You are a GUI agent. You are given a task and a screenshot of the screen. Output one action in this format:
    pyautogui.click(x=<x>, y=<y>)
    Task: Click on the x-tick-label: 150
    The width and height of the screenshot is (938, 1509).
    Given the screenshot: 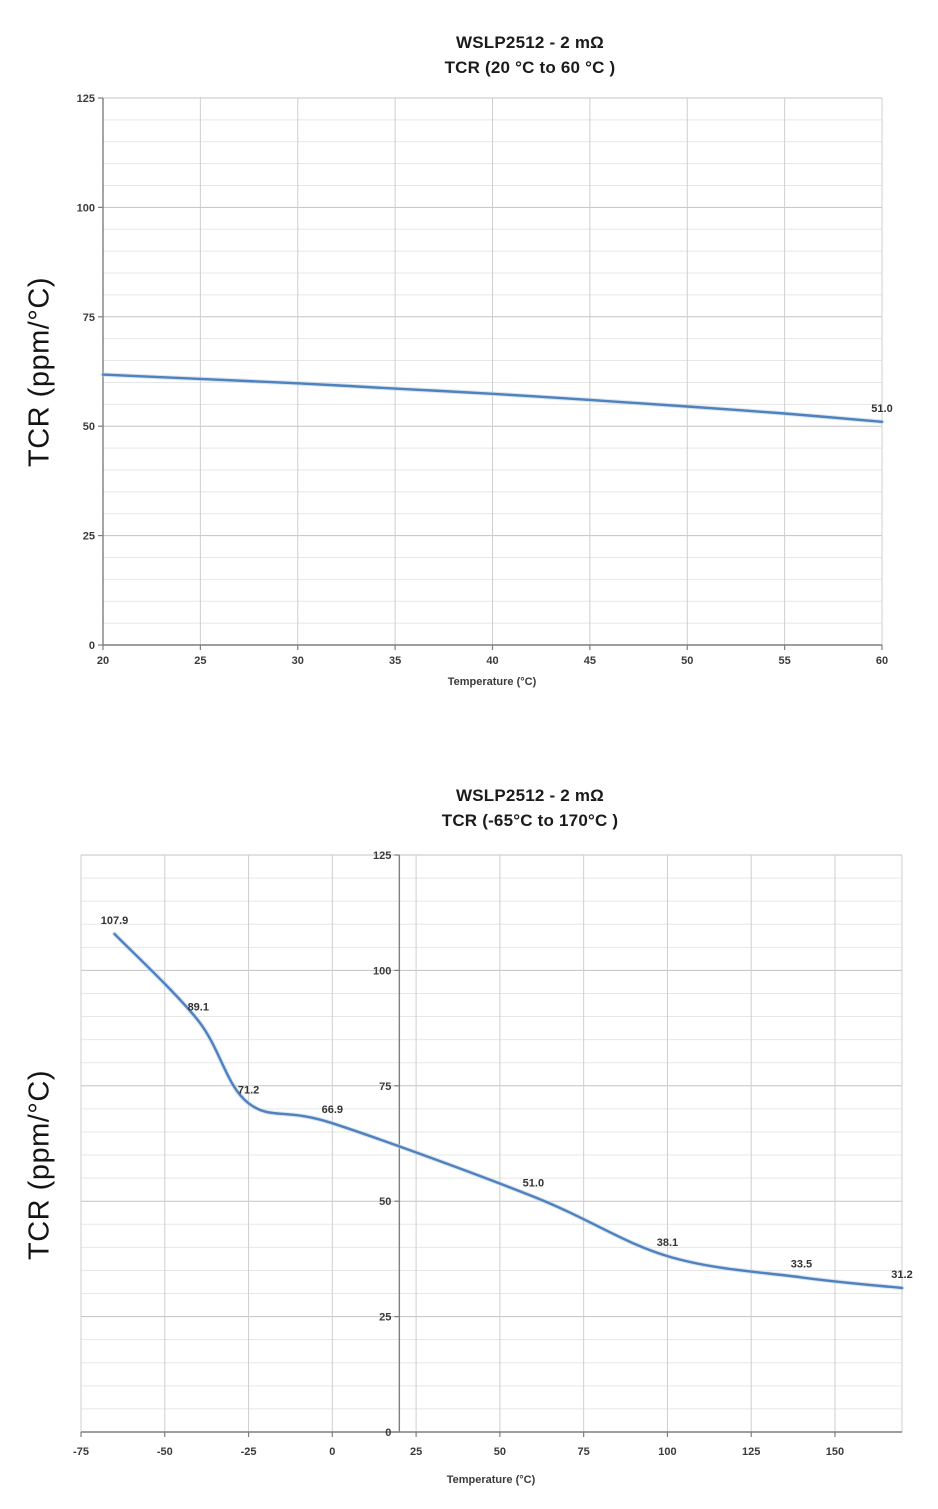 What is the action you would take?
    pyautogui.click(x=835, y=1452)
    